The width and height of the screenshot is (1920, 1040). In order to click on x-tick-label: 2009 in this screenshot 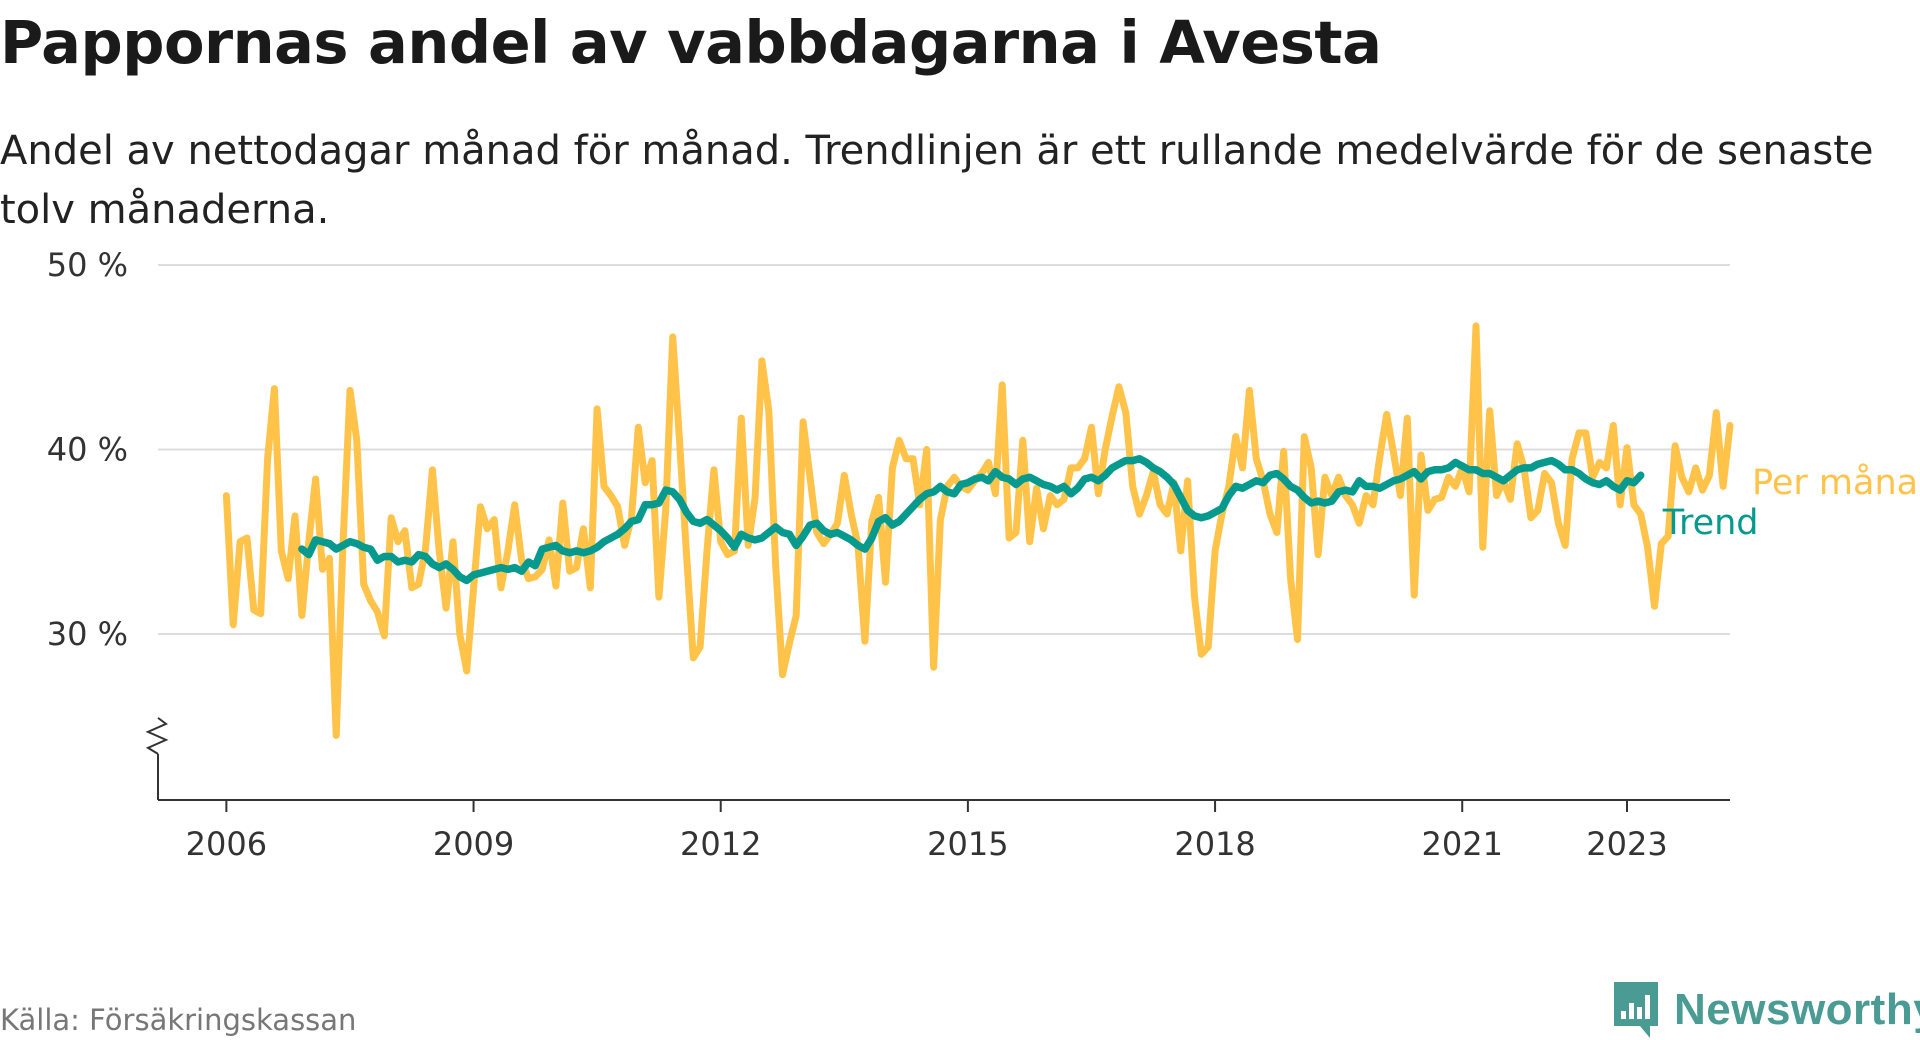, I will do `click(473, 844)`.